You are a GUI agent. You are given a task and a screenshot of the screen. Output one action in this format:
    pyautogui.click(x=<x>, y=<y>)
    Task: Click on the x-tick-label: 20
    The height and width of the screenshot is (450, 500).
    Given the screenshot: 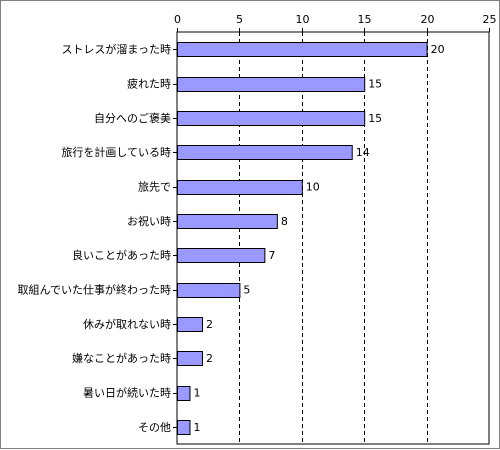 What is the action you would take?
    pyautogui.click(x=428, y=19)
    